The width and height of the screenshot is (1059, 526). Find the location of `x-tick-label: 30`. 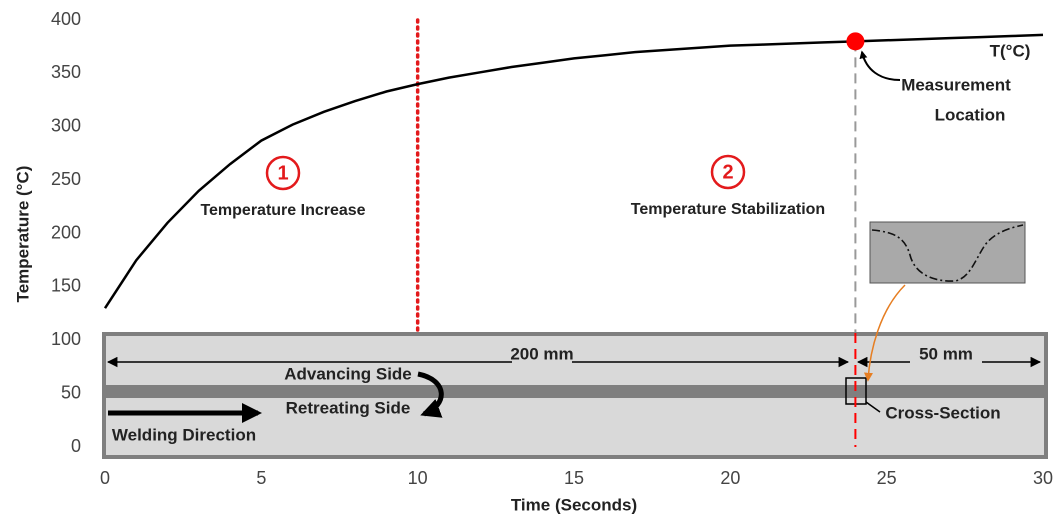

x-tick-label: 30 is located at coordinates (1043, 478).